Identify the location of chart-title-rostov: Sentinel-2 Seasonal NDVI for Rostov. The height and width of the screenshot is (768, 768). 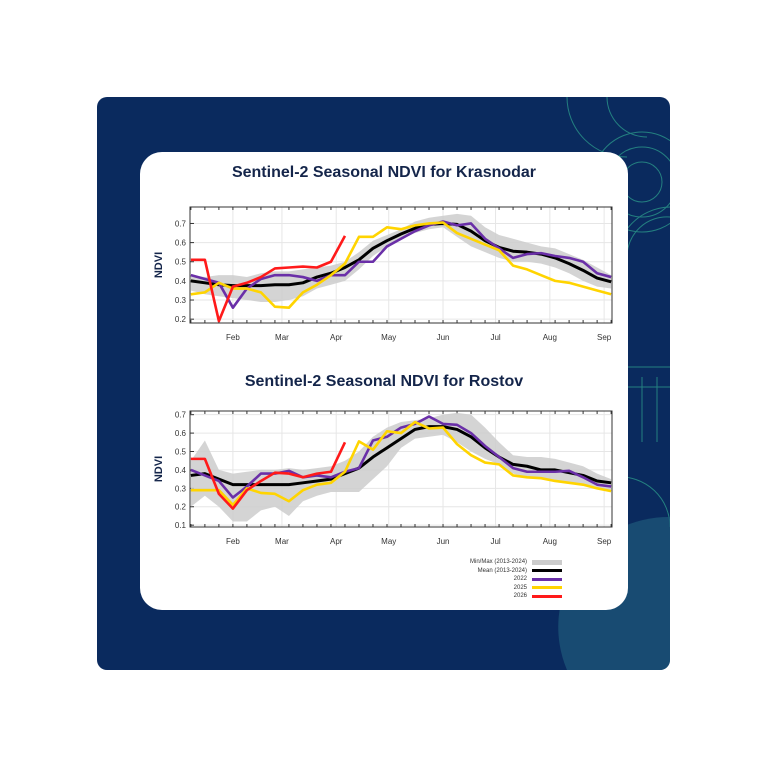
(384, 381).